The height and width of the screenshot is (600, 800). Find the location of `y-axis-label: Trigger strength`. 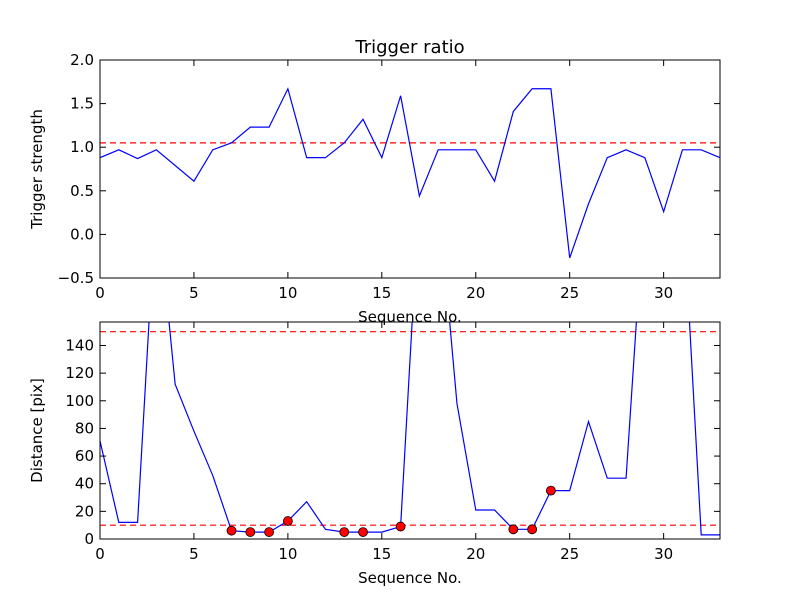

y-axis-label: Trigger strength is located at coordinates (37, 169).